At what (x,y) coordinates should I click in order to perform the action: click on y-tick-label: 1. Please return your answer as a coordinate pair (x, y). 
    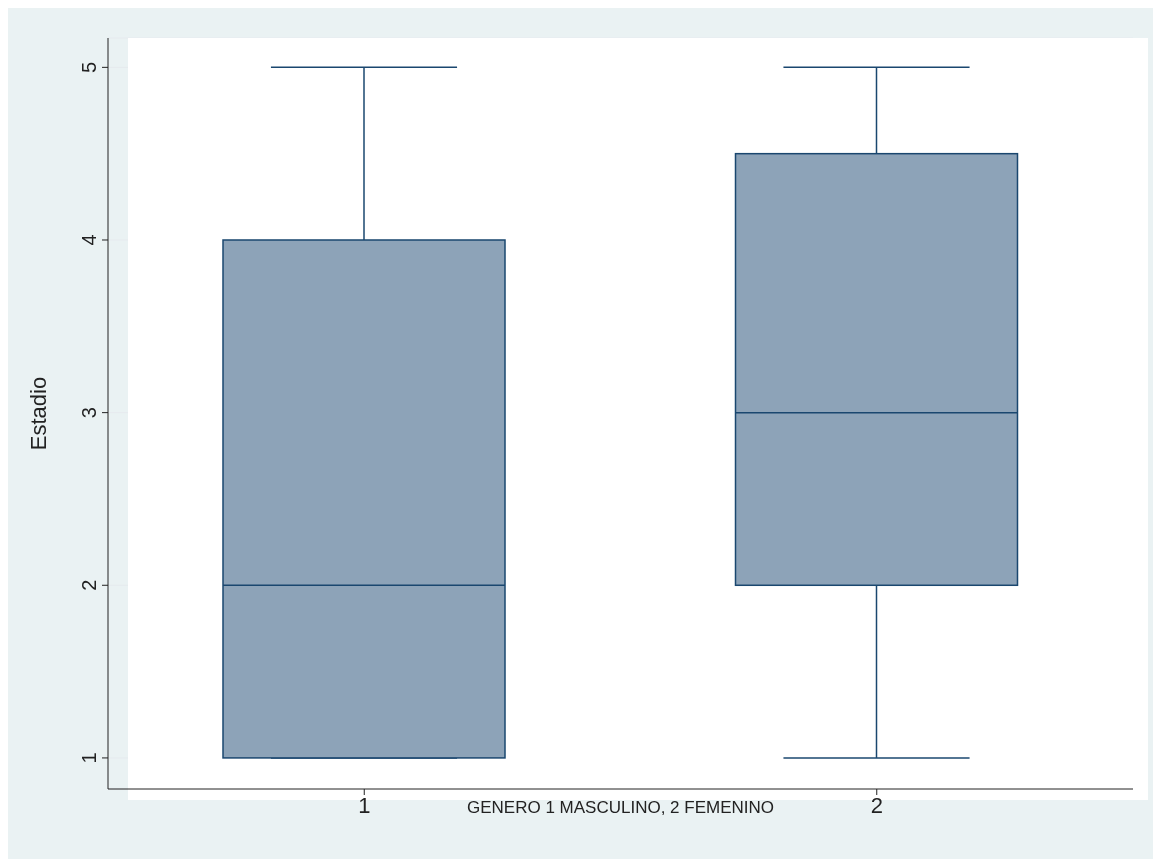
    Looking at the image, I should click on (89, 758).